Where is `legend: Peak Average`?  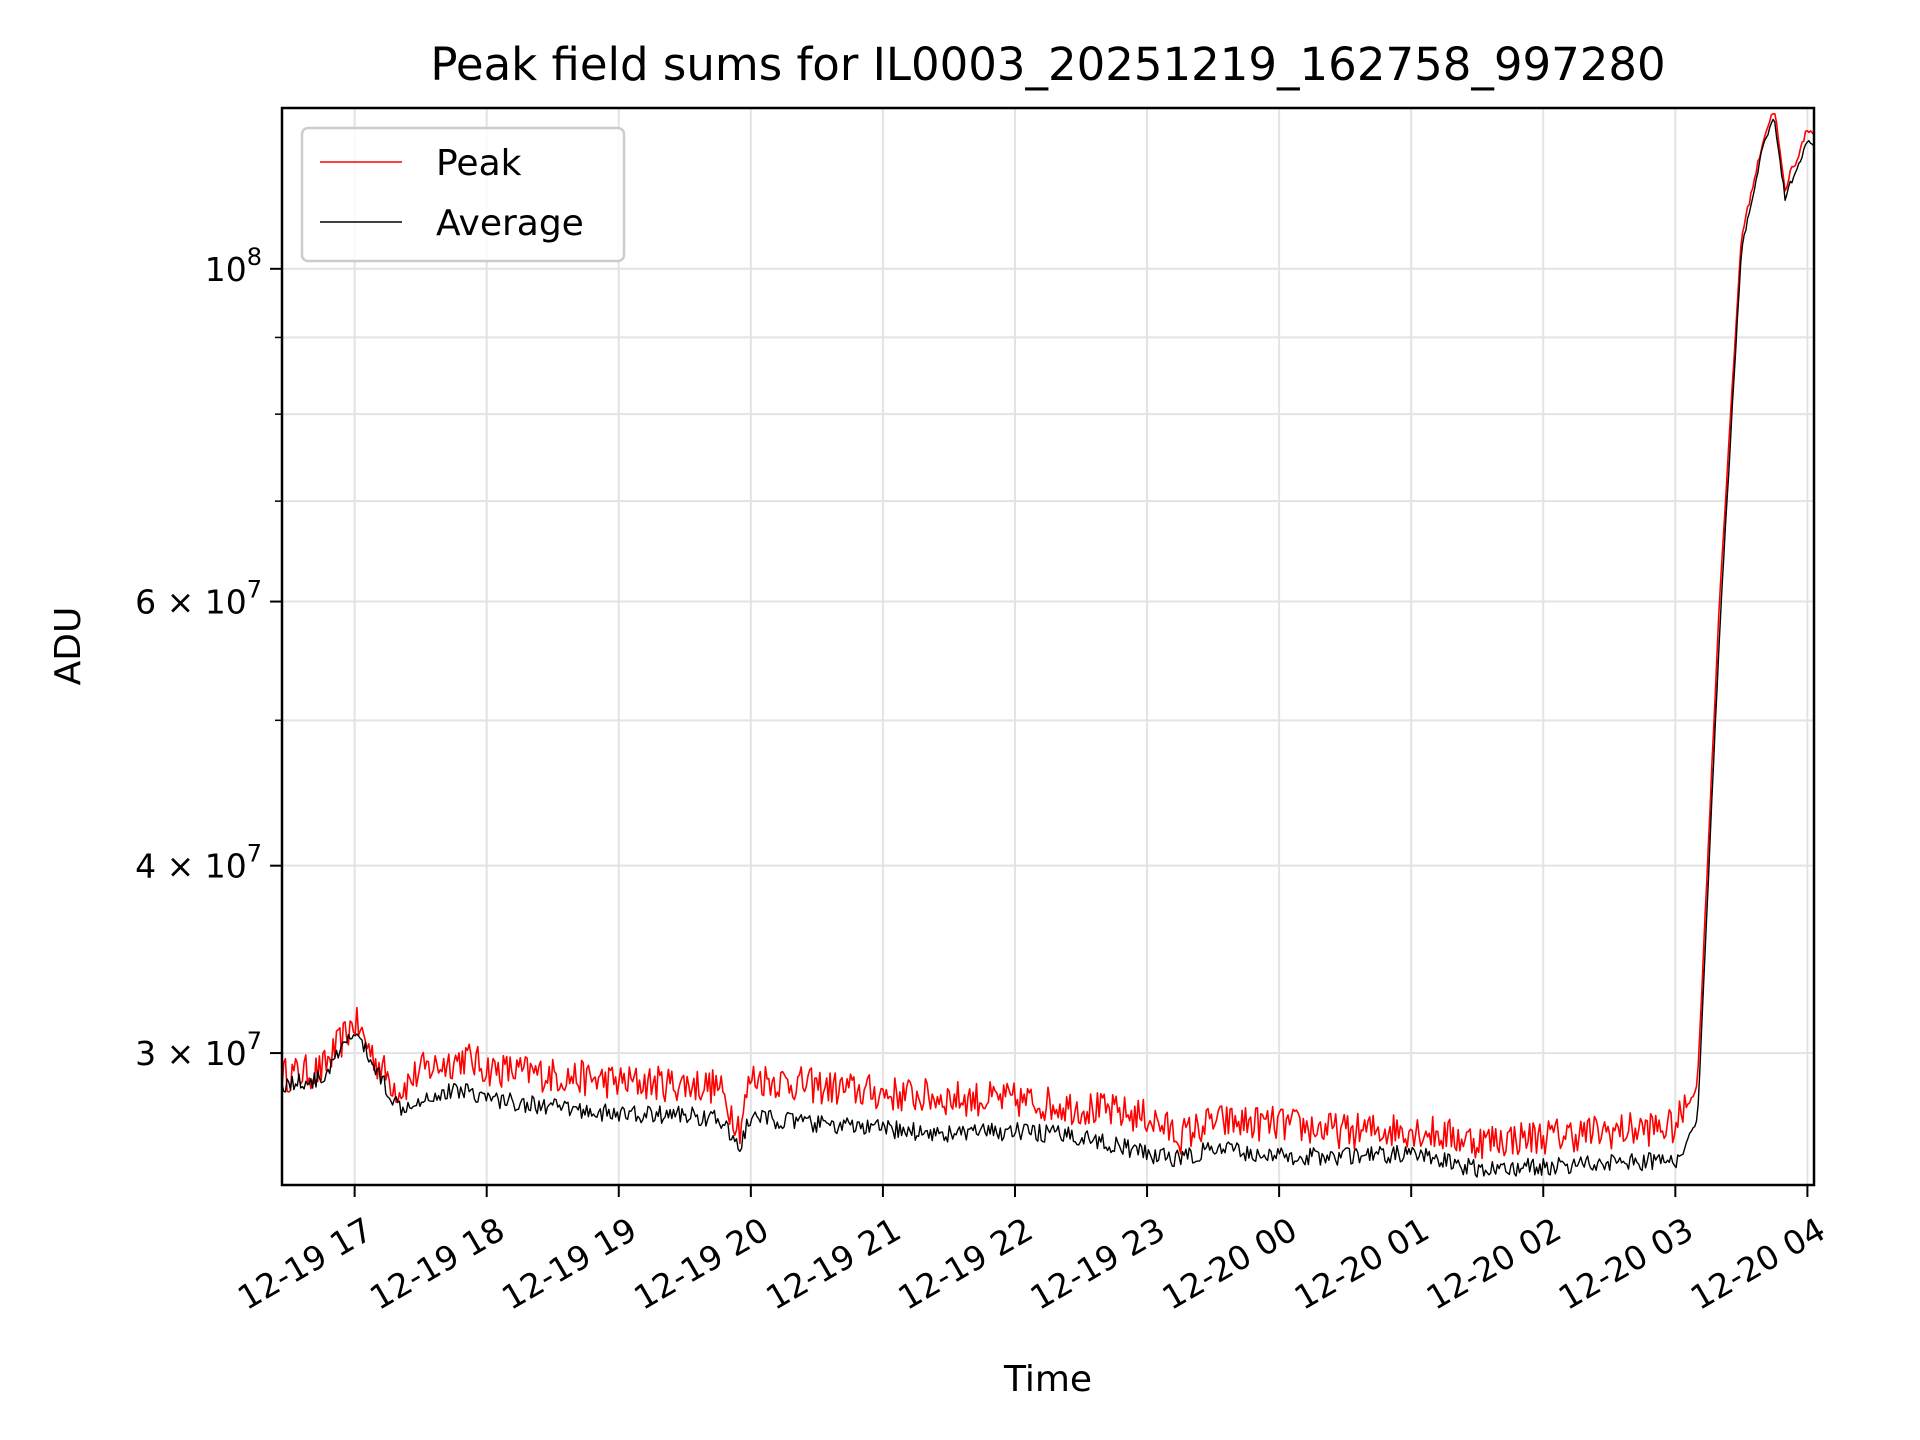 legend: Peak Average is located at coordinates (463, 194).